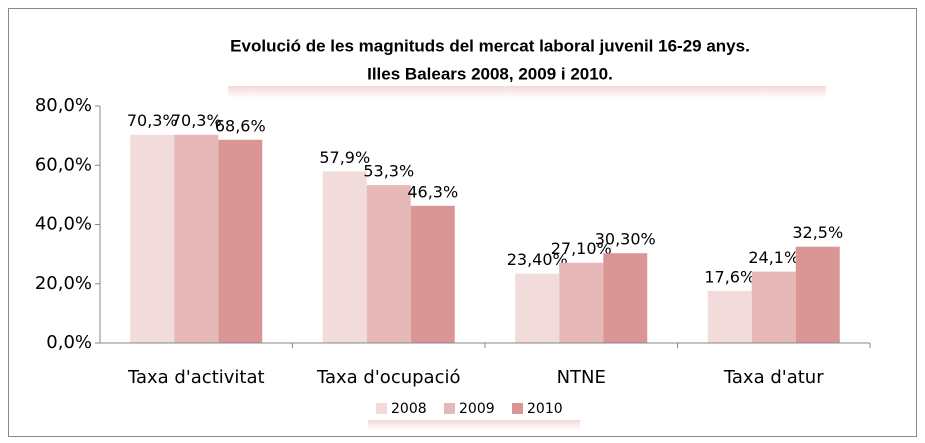 Image resolution: width=925 pixels, height=443 pixels. I want to click on value-label: 68,6%, so click(240, 125).